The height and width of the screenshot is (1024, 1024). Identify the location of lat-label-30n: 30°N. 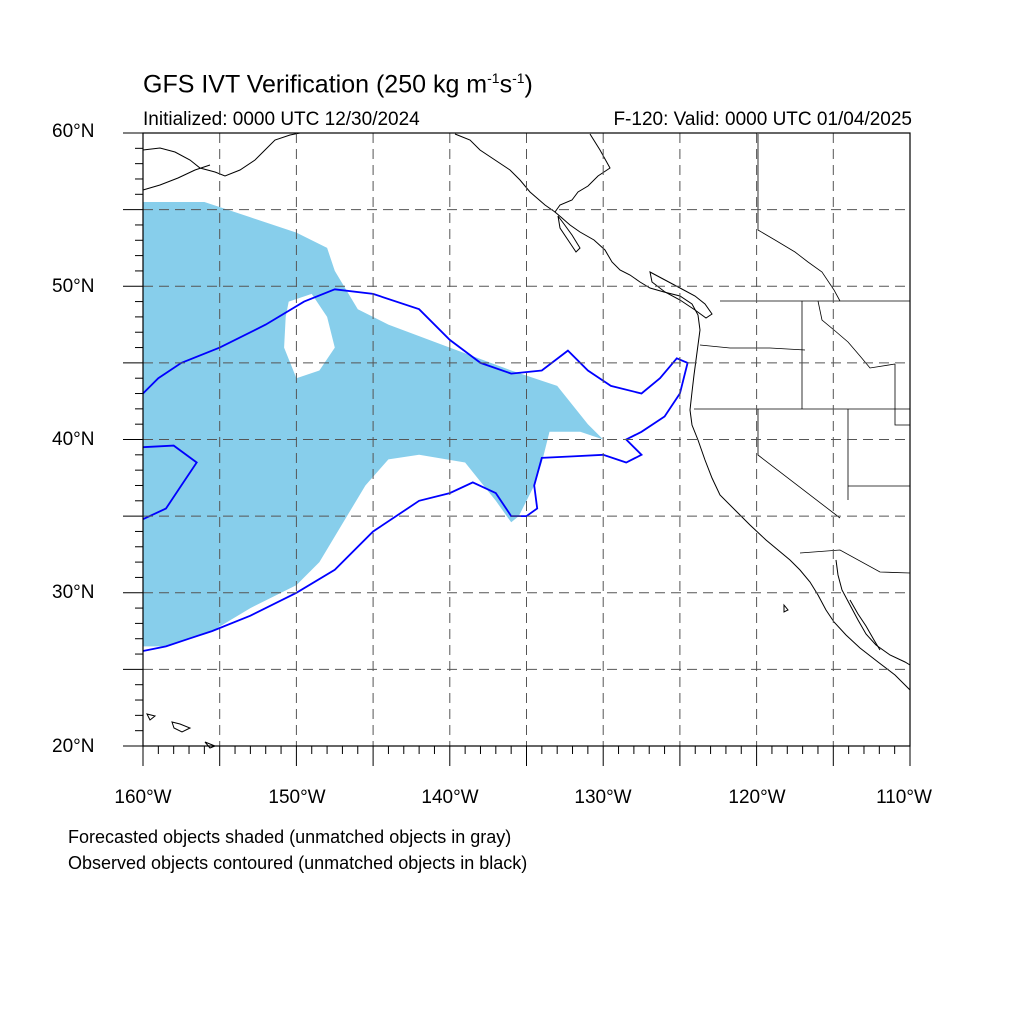
(73, 592).